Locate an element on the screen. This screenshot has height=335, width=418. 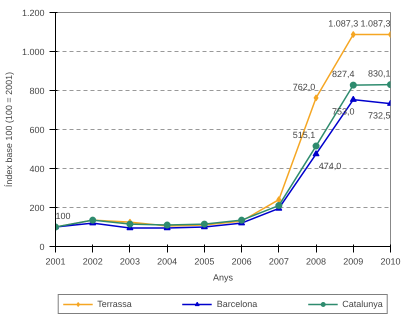
legend-label: Catalunya is located at coordinates (362, 304).